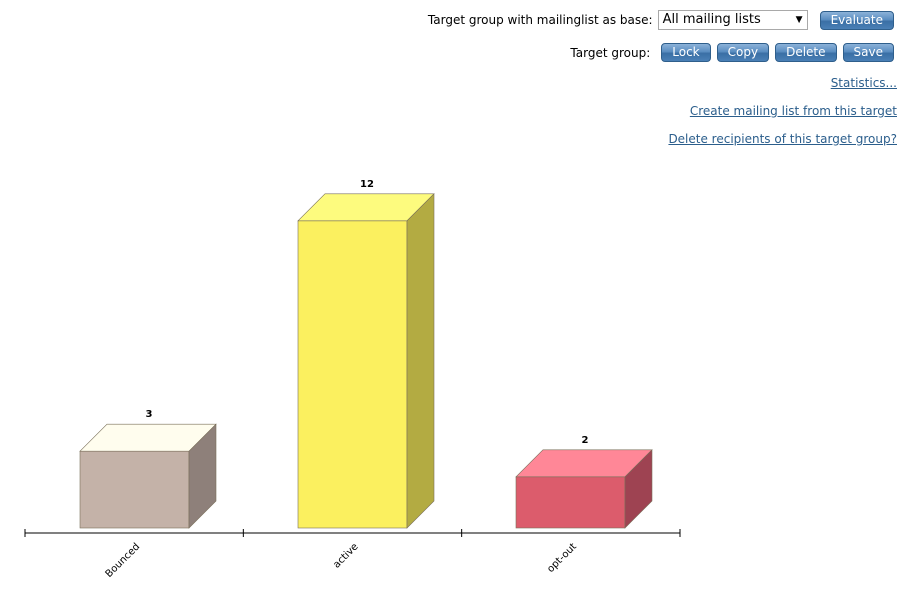  I want to click on bar-value-label: 2, so click(585, 440).